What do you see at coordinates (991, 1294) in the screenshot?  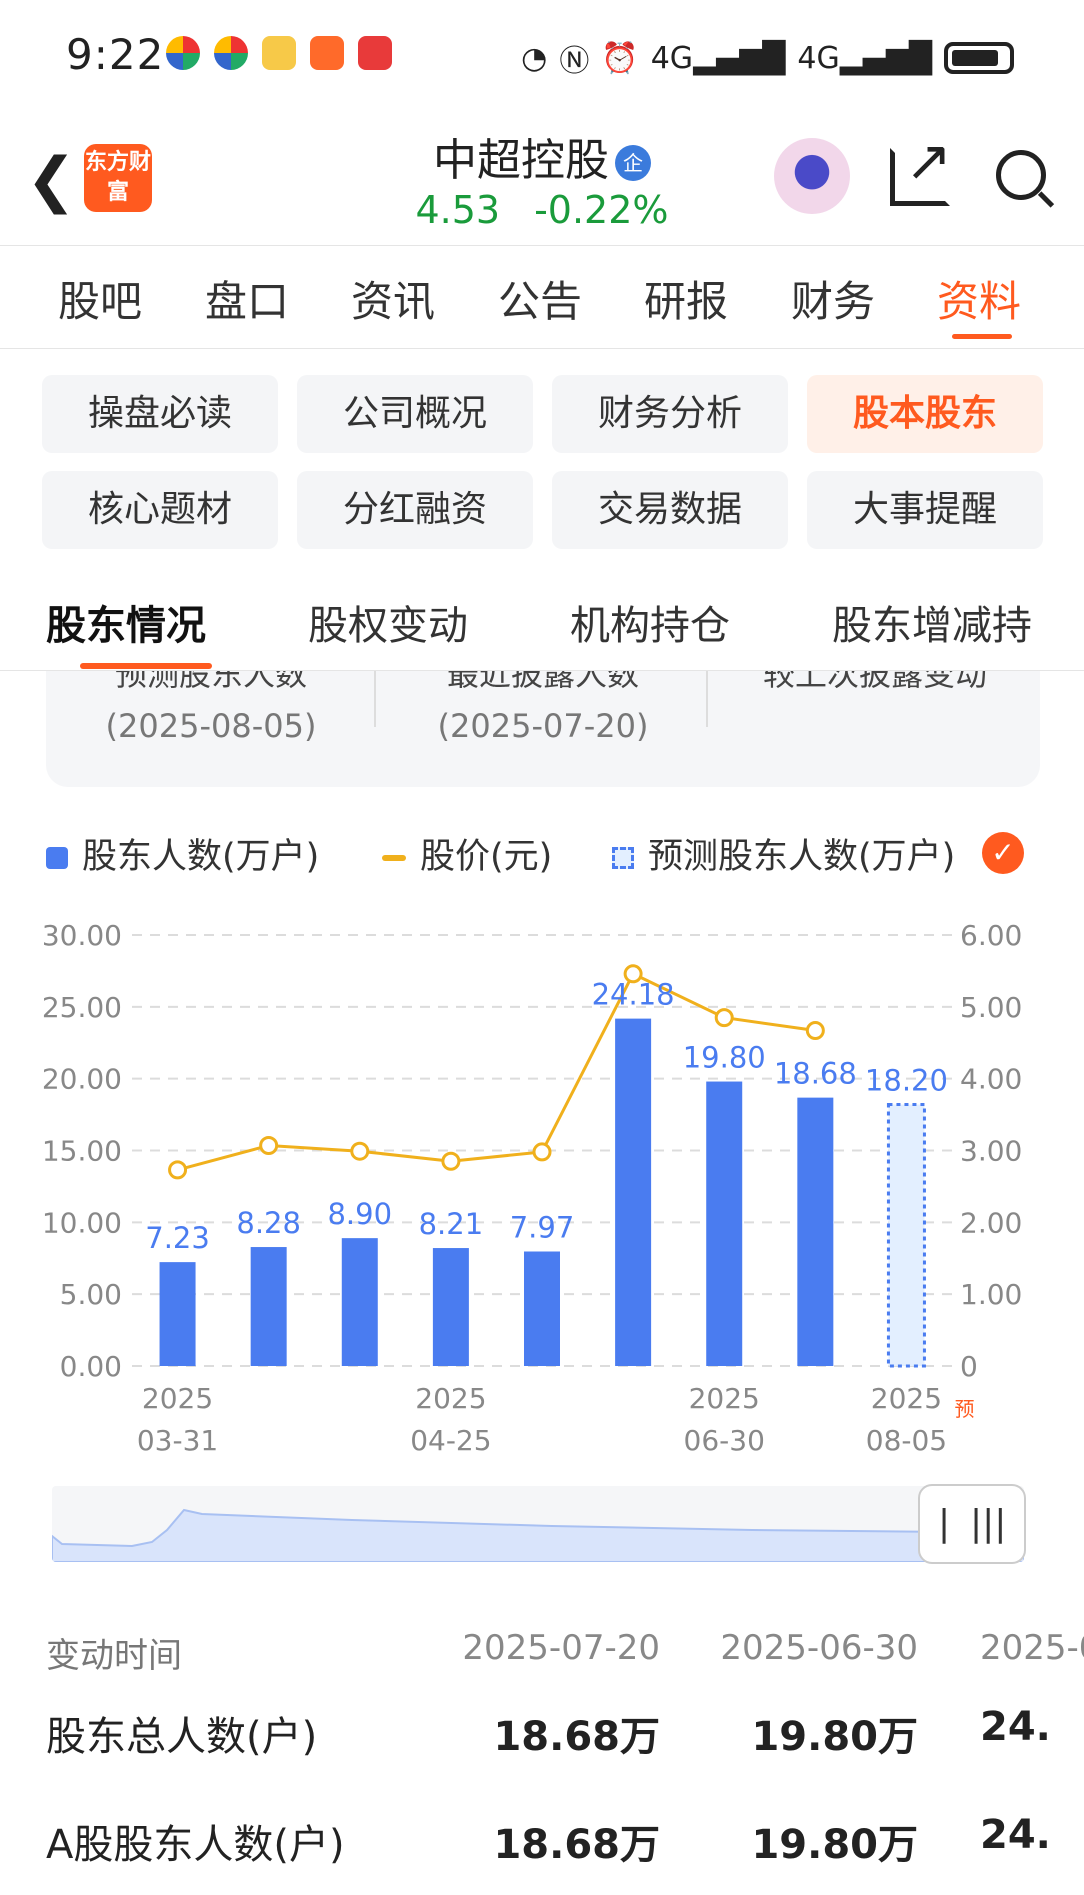 I see `right-tick-label: 1.00` at bounding box center [991, 1294].